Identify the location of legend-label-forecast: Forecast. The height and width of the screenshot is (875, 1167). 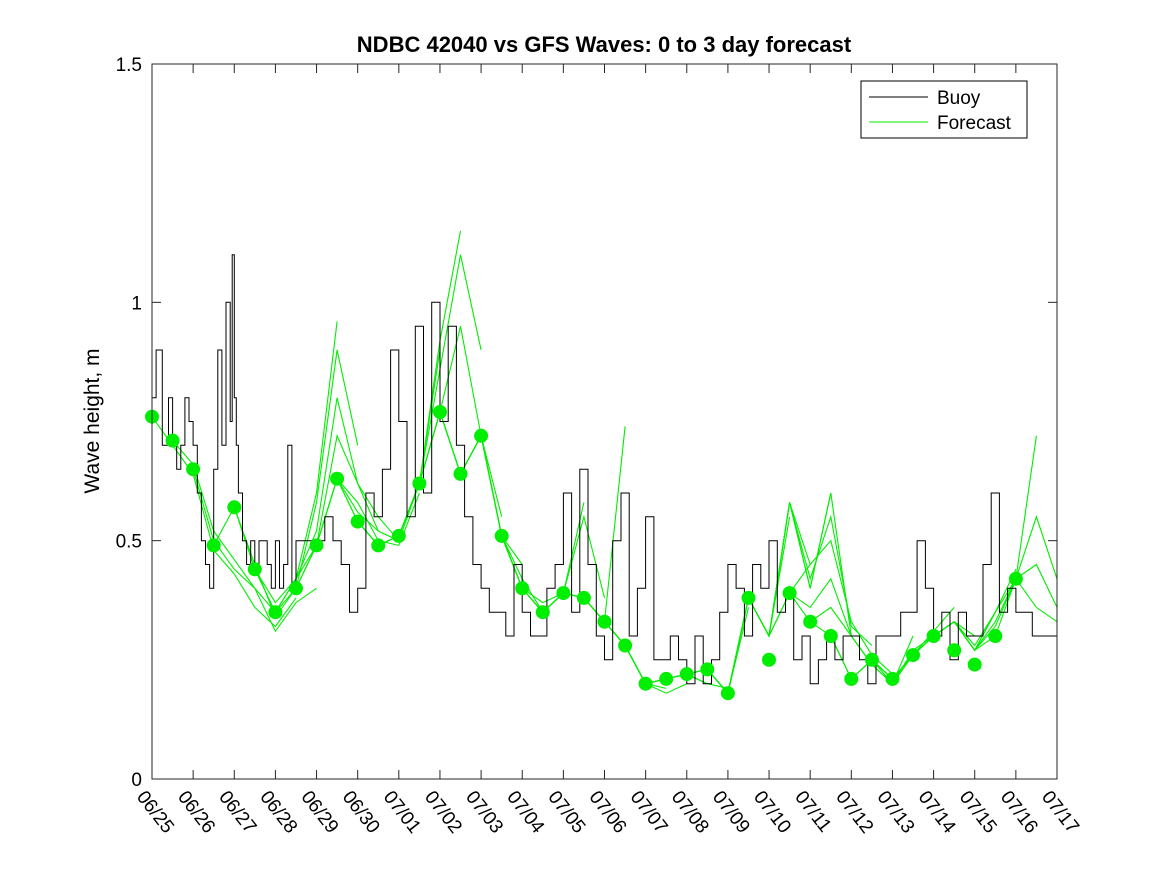
(974, 123).